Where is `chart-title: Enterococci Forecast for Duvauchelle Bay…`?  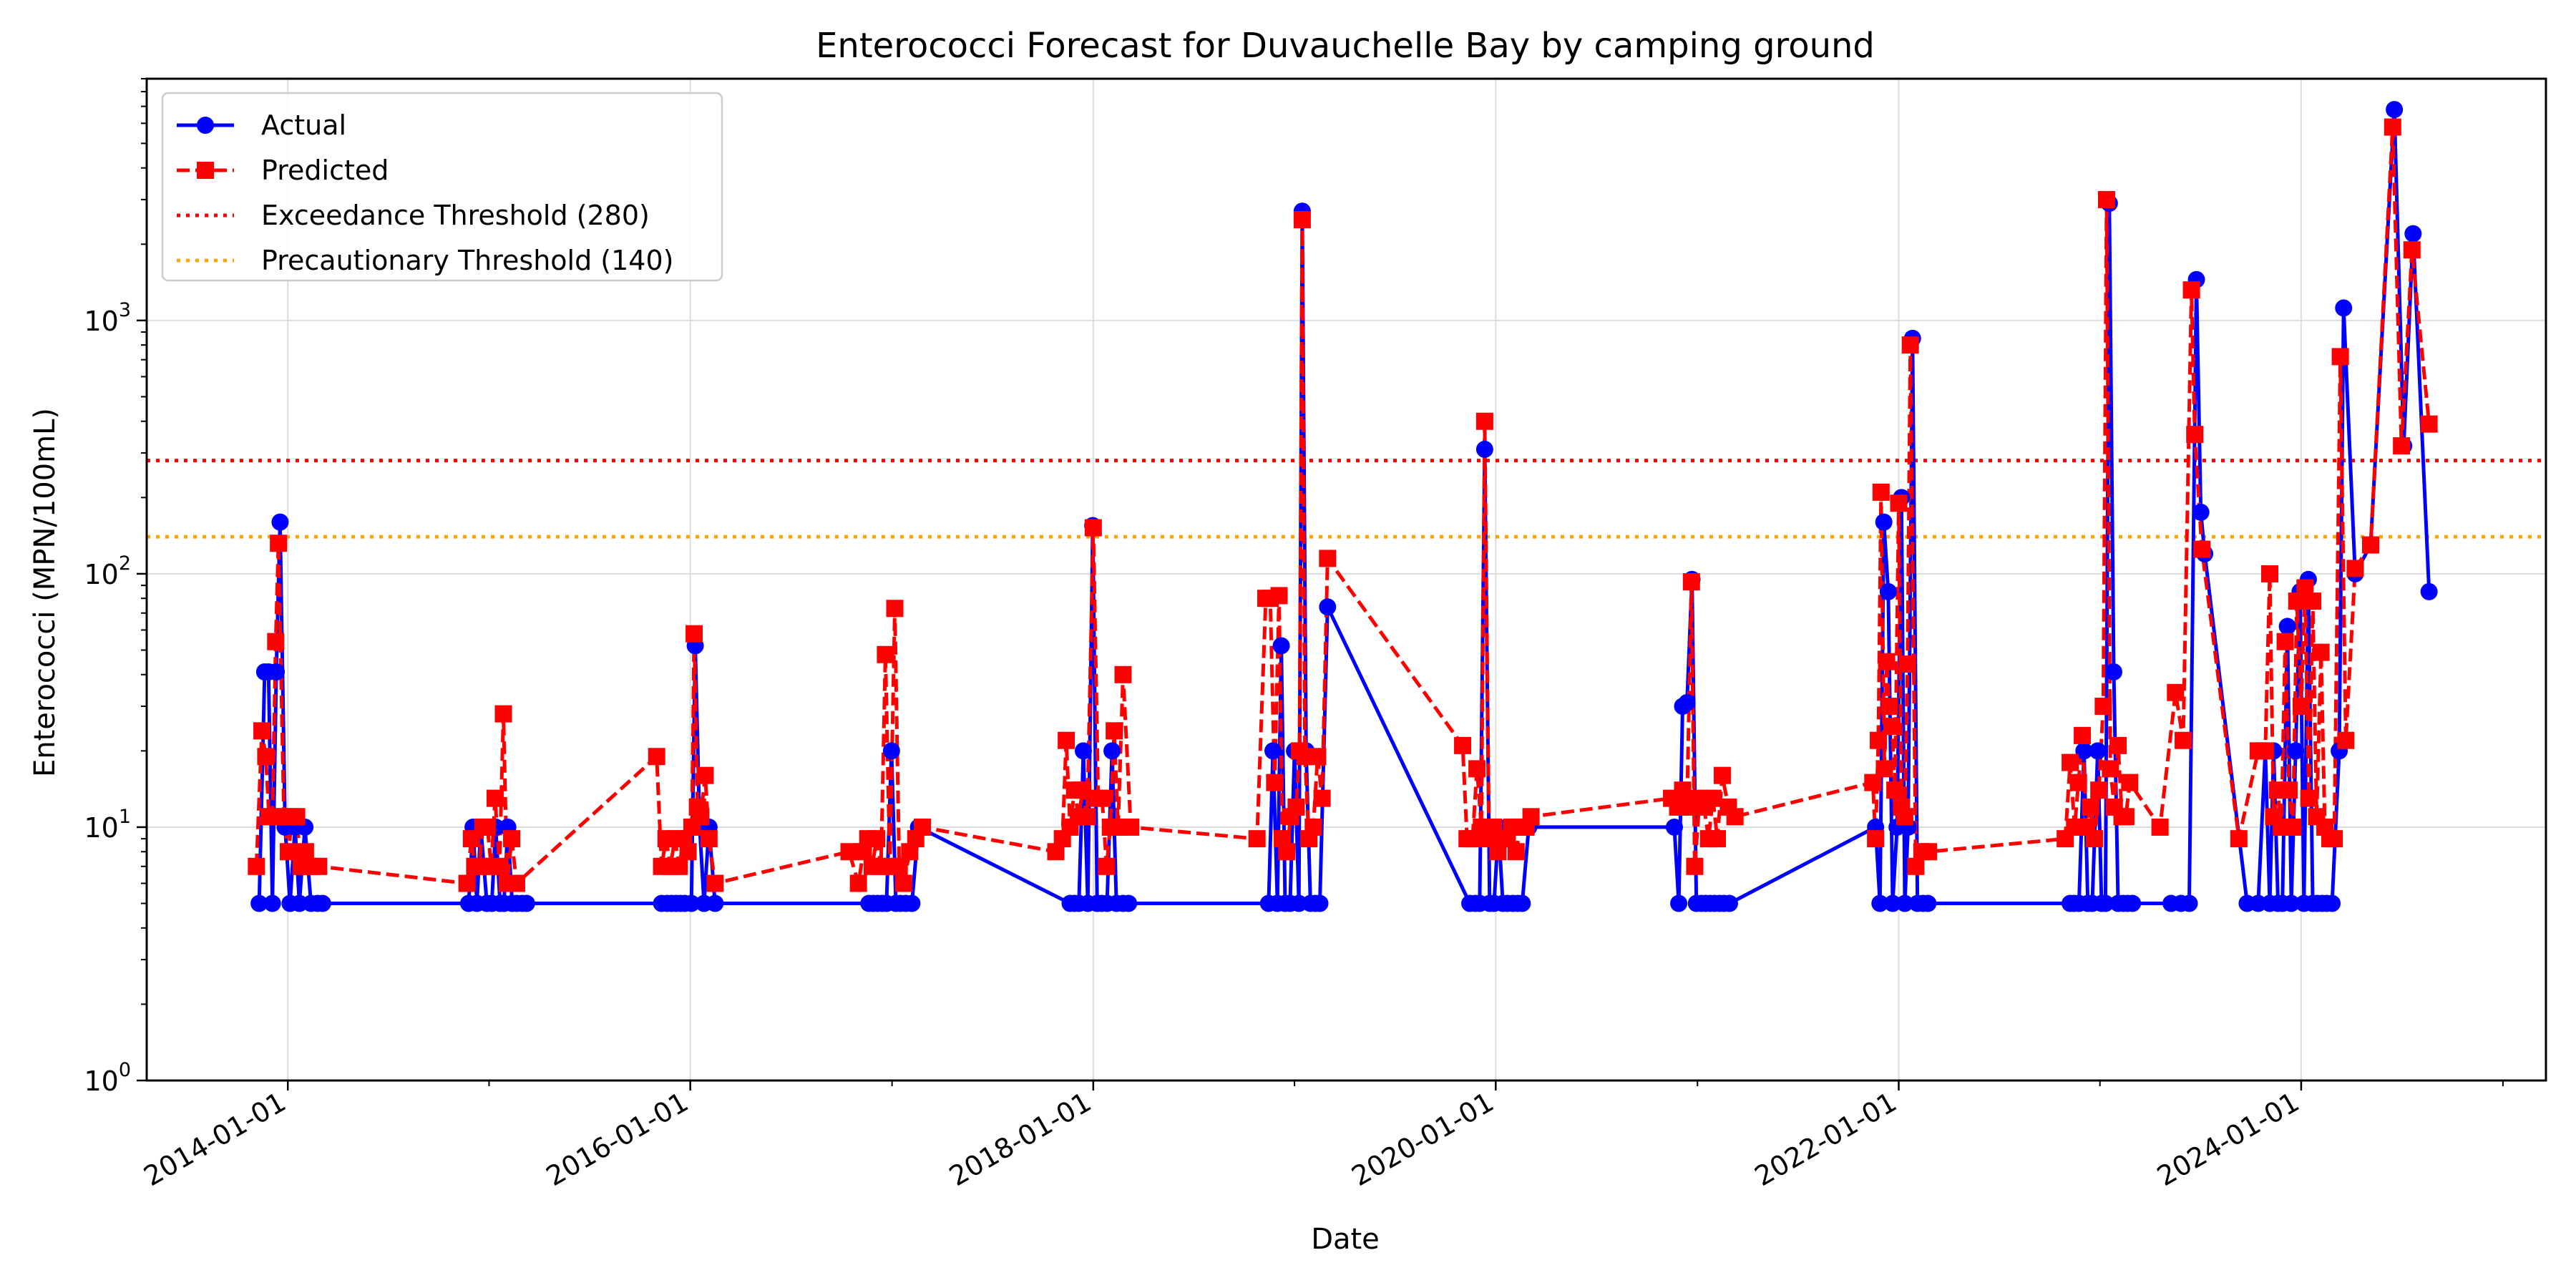
chart-title: Enterococci Forecast for Duvauchelle Bay… is located at coordinates (1345, 46).